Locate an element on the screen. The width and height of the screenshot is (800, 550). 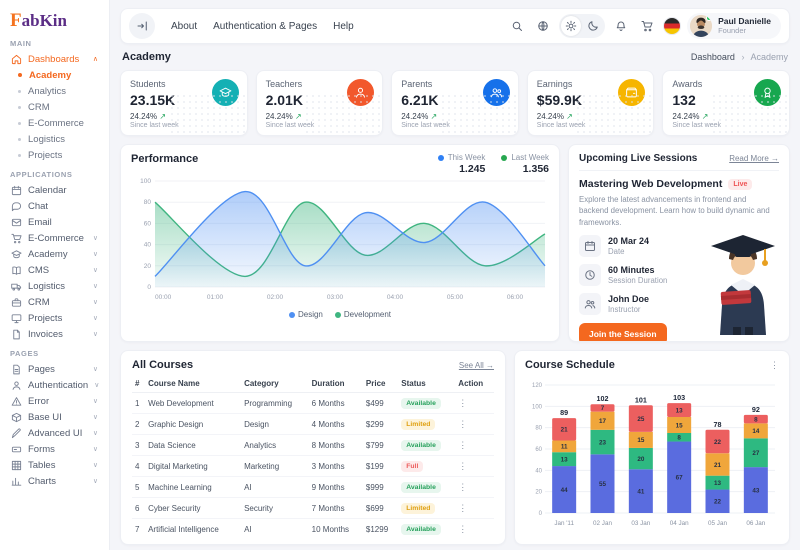
sidebar-item-academy: Academy ∨ is located at coordinates (54, 254).